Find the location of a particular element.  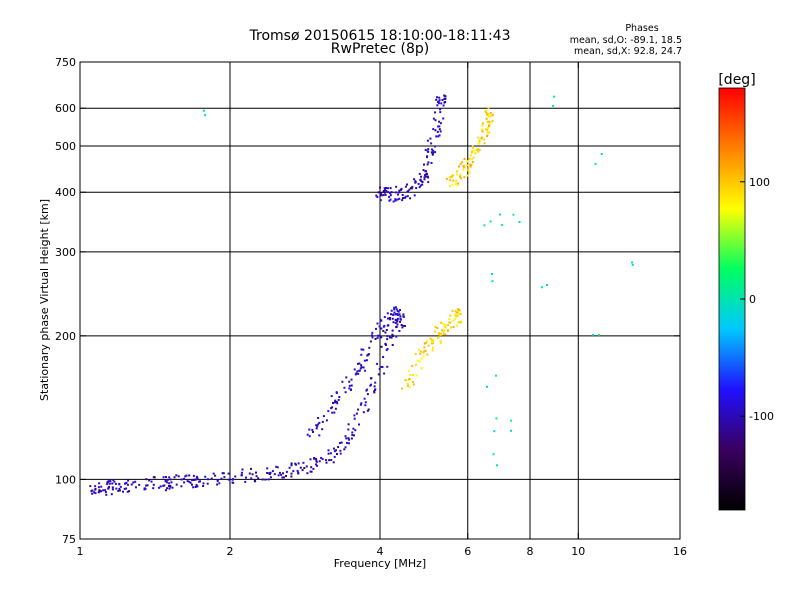

x-axis-label: Frequency [MHz] is located at coordinates (380, 563).